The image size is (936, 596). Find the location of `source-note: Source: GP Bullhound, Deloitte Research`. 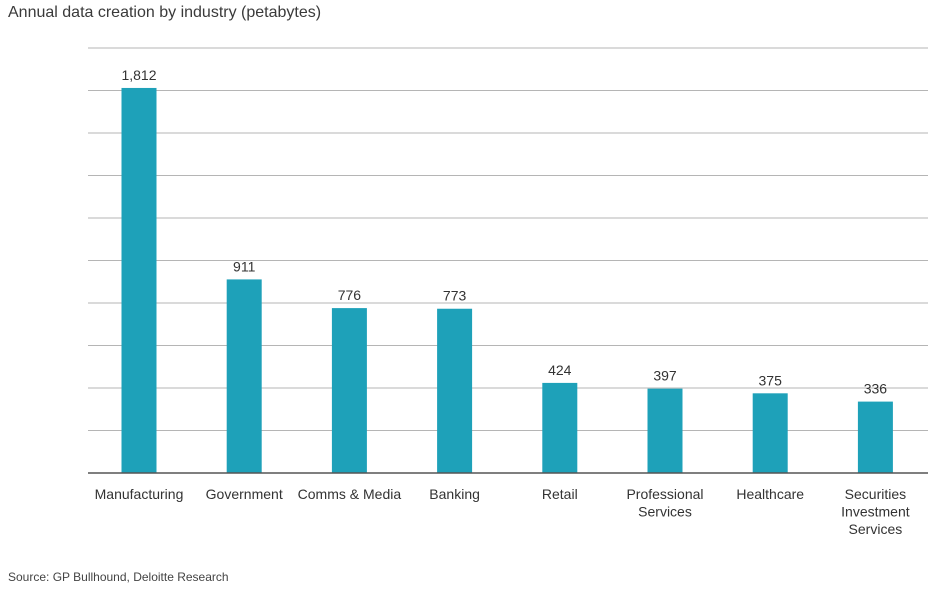

source-note: Source: GP Bullhound, Deloitte Research is located at coordinates (118, 577).